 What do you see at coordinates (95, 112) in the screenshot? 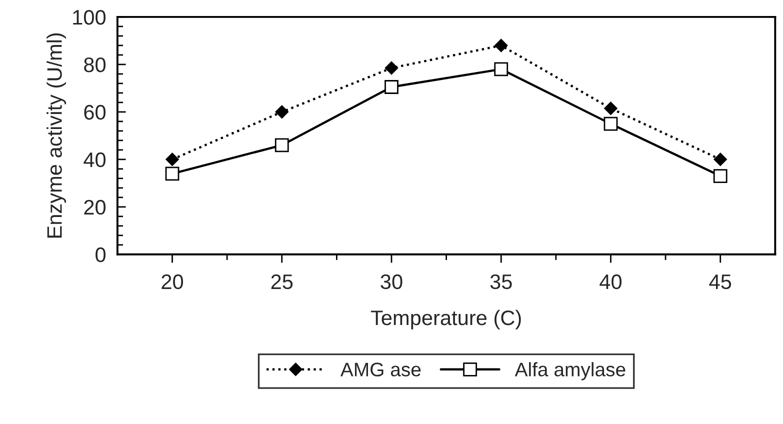
I see `y-tick-label: 60` at bounding box center [95, 112].